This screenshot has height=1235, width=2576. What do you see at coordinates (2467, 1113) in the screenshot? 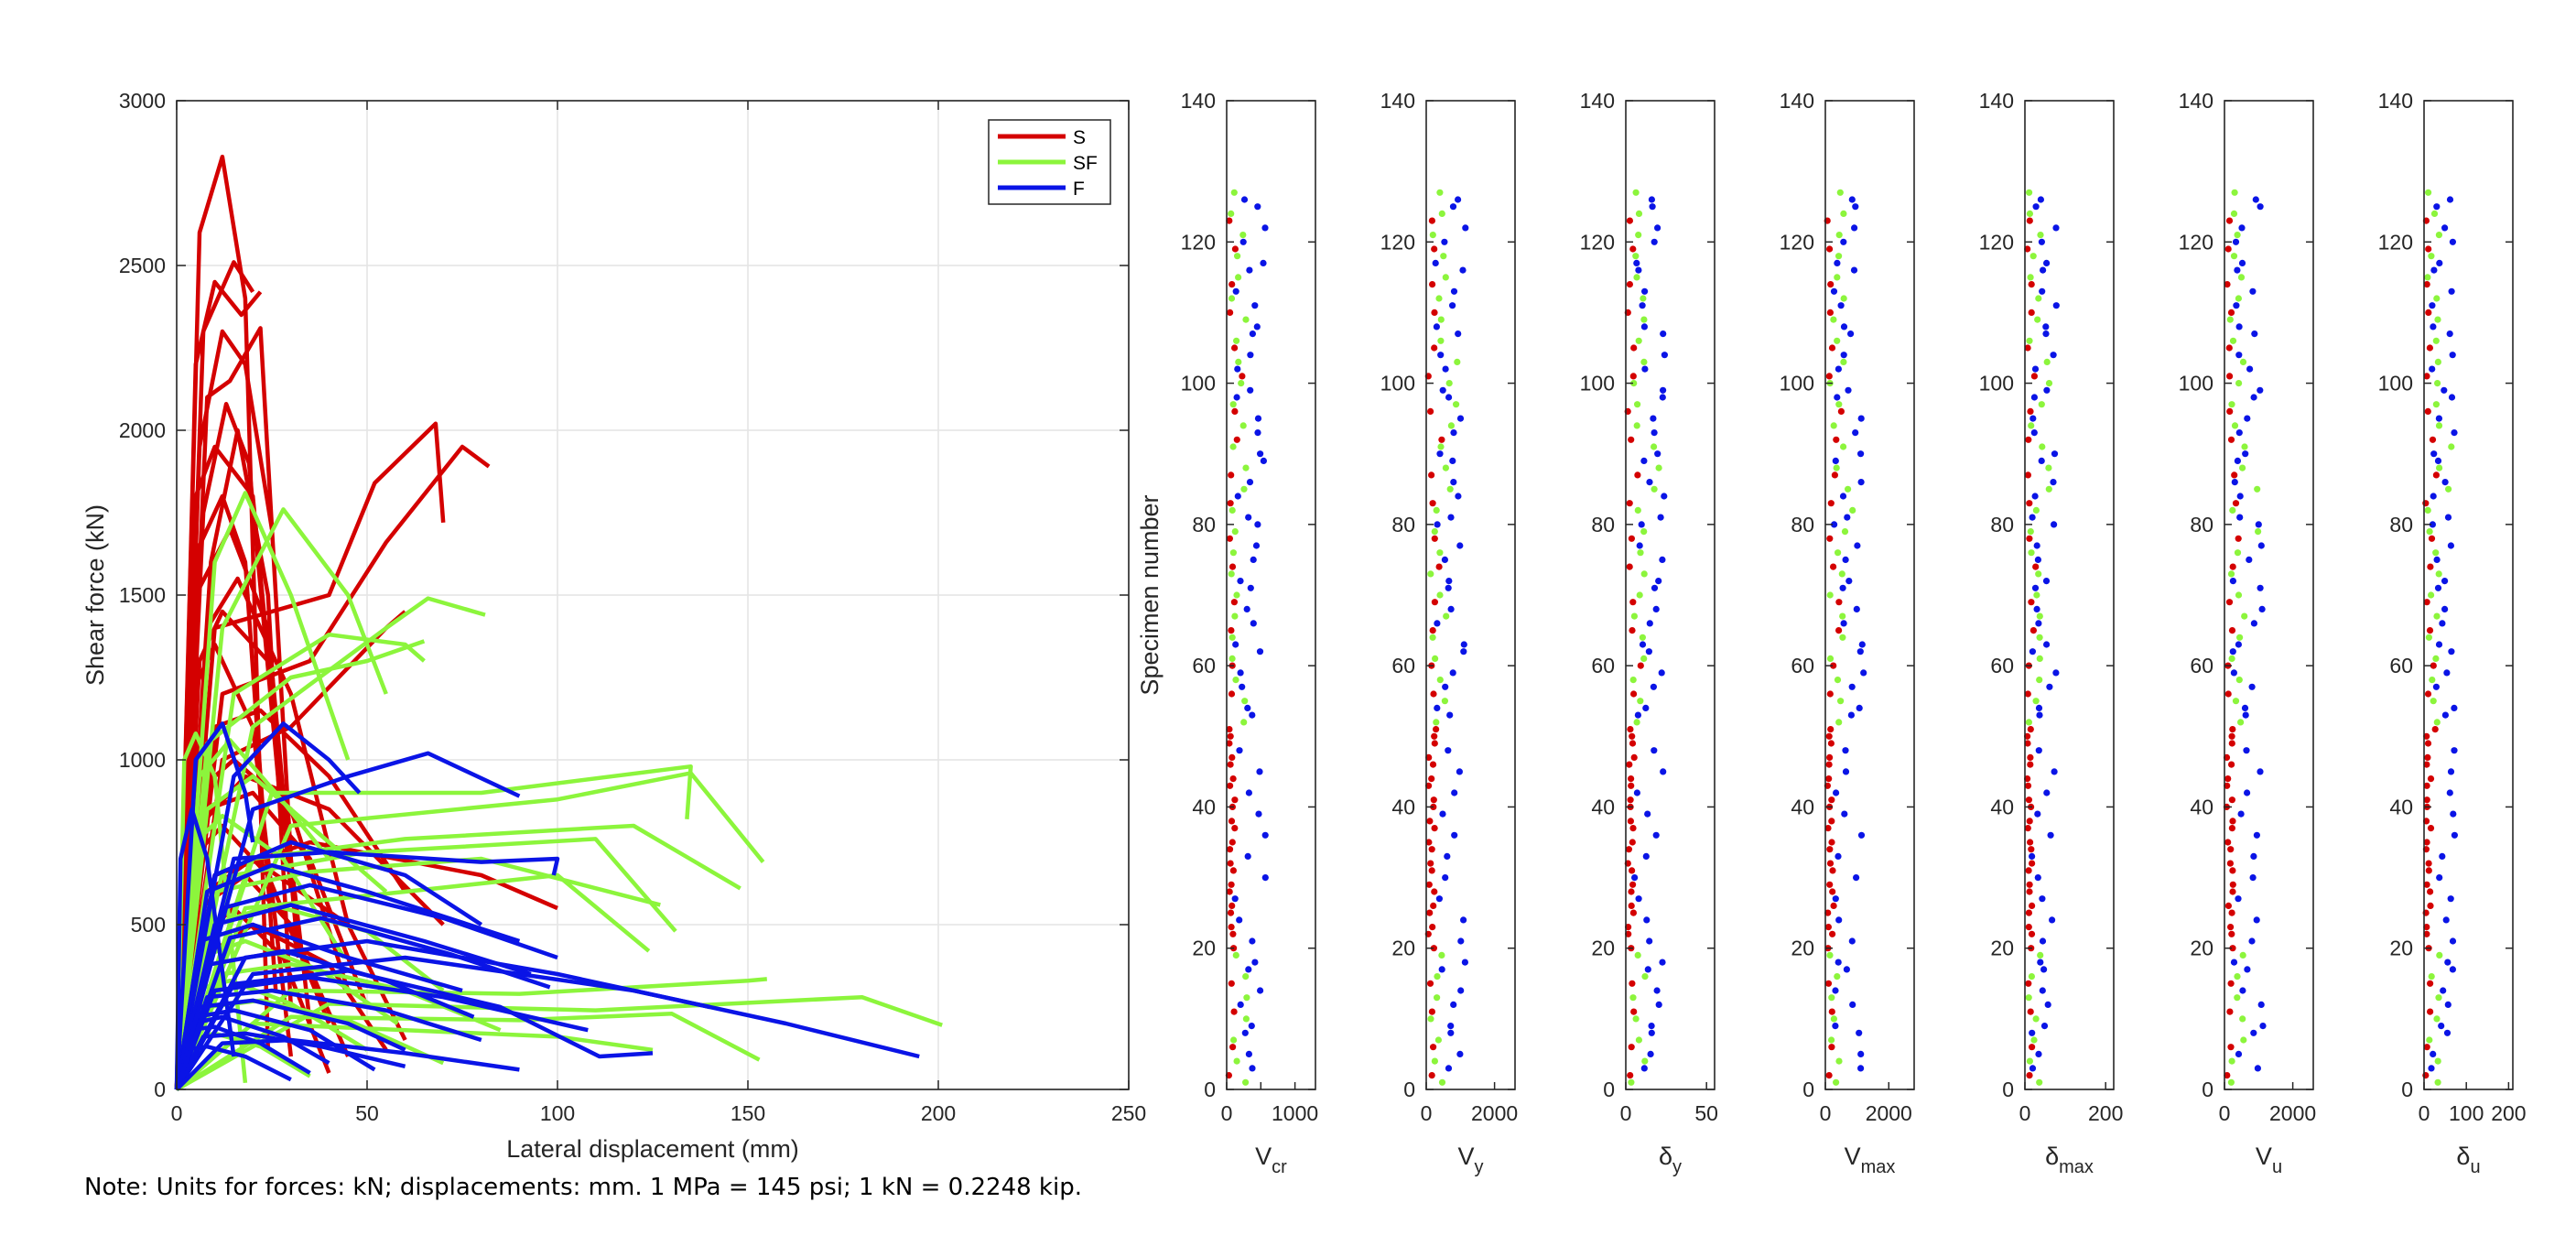
I see `x-tick-label: 100` at bounding box center [2467, 1113].